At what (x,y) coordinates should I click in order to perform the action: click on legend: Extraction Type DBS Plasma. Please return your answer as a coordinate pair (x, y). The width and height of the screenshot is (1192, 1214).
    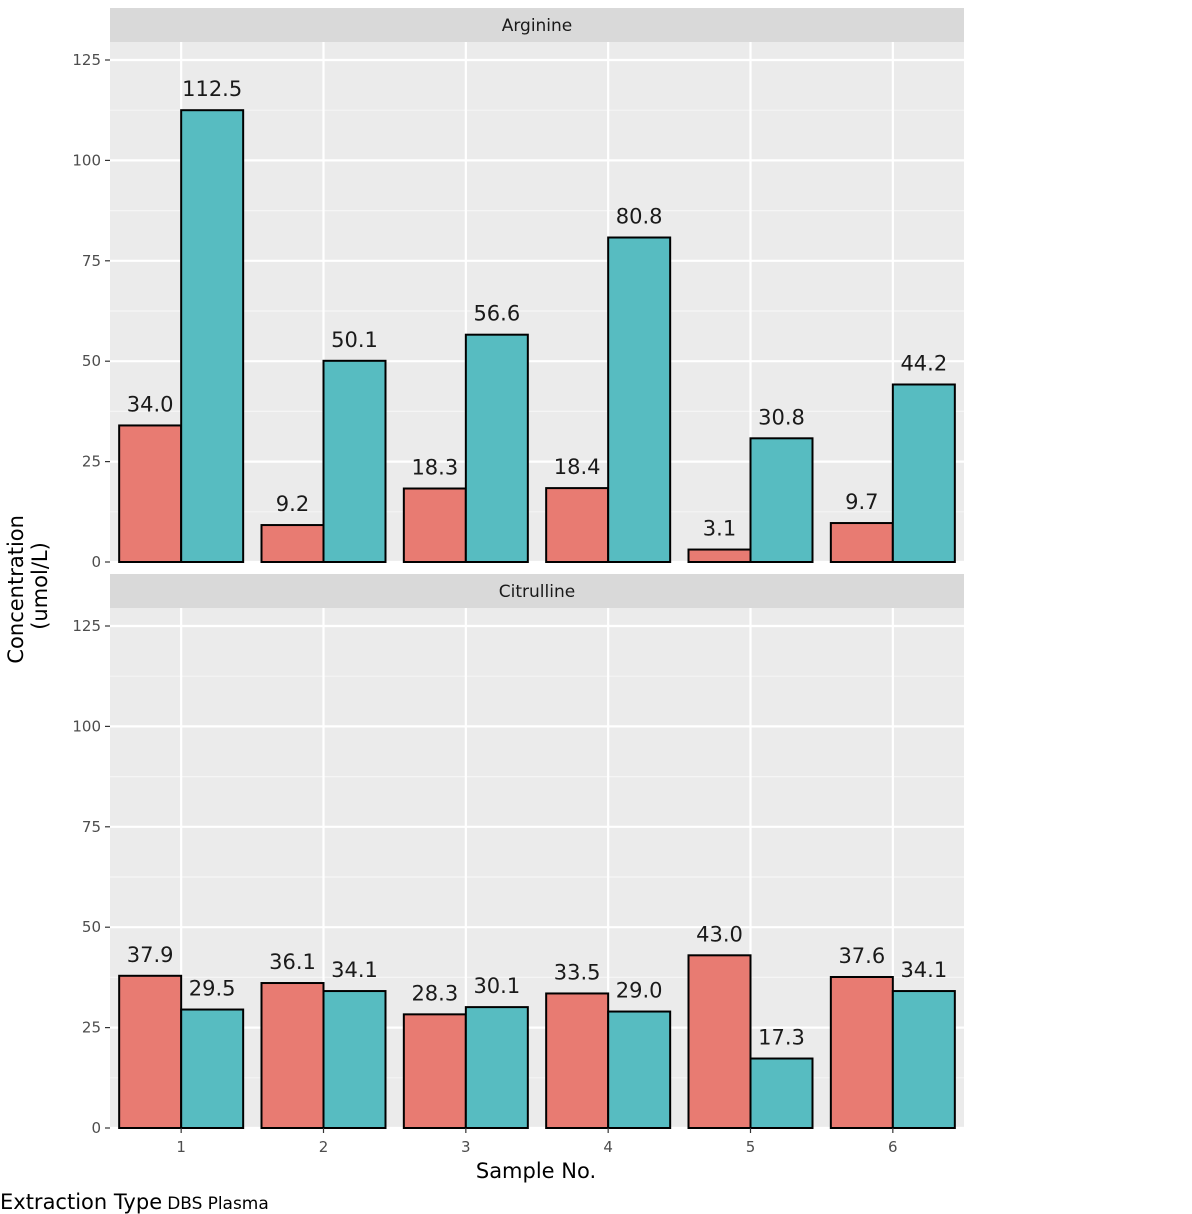
    Looking at the image, I should click on (134, 1202).